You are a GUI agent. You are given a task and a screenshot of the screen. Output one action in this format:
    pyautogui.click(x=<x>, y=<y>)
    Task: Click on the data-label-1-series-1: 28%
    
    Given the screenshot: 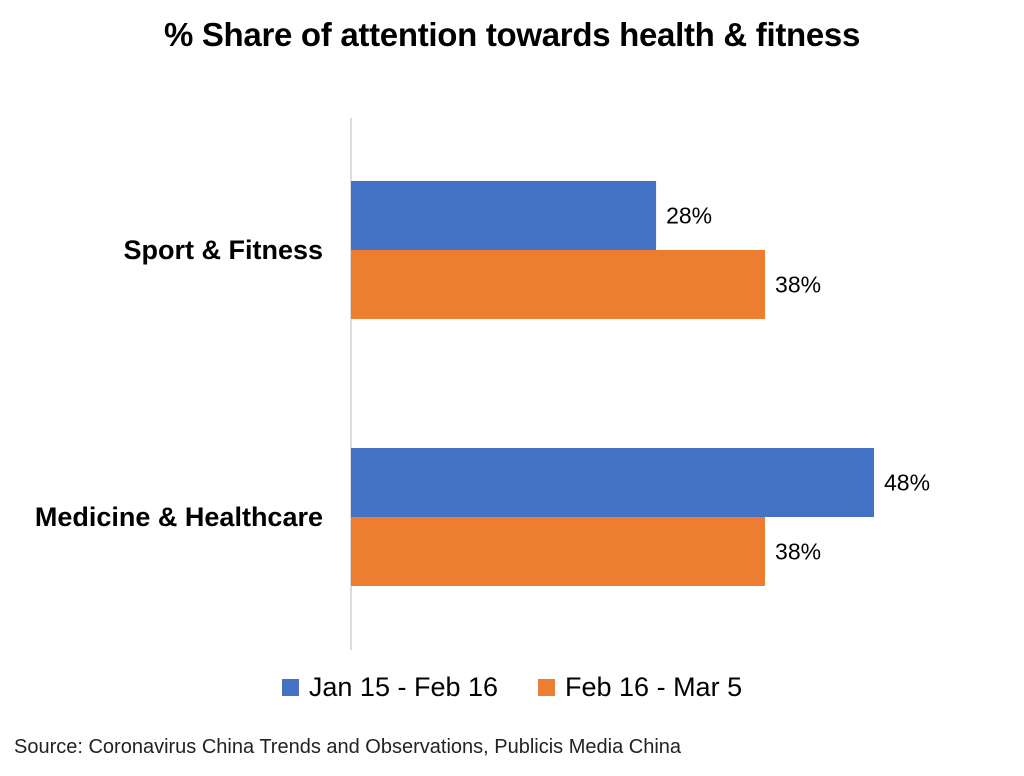 What is the action you would take?
    pyautogui.click(x=689, y=216)
    